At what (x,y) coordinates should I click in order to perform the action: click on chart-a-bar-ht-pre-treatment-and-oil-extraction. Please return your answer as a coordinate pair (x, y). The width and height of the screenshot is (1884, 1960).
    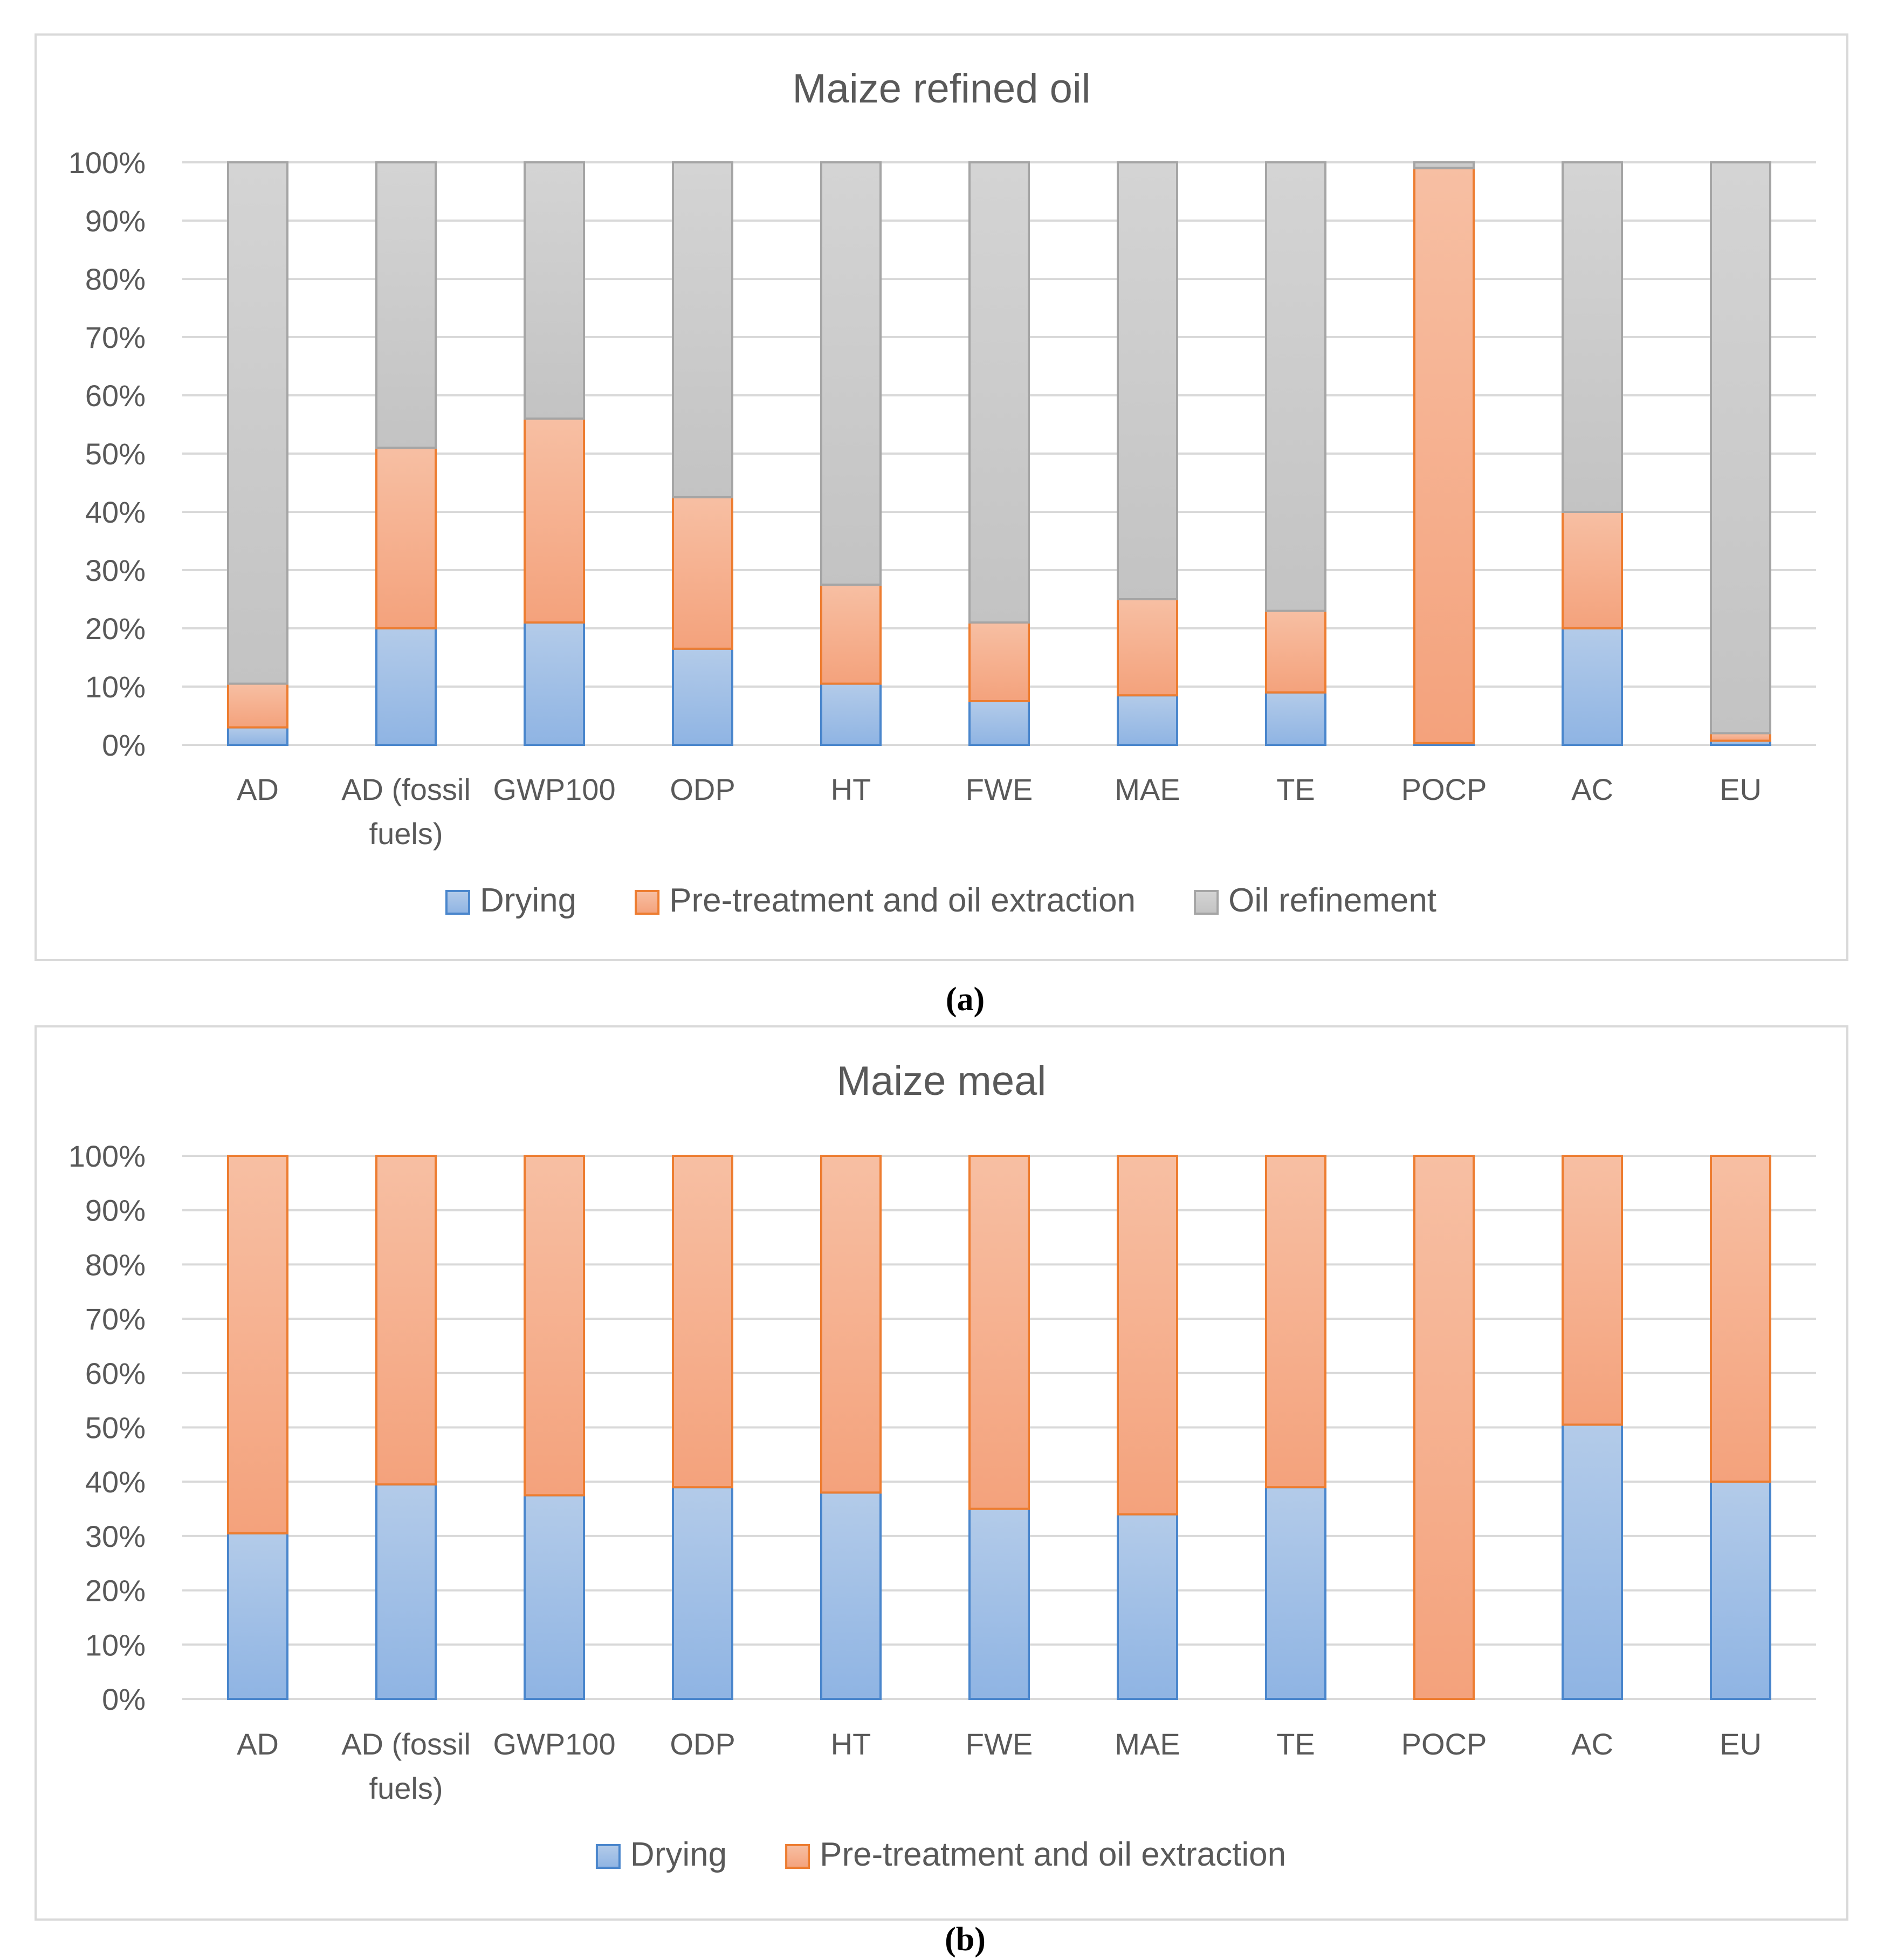
    Looking at the image, I should click on (851, 634).